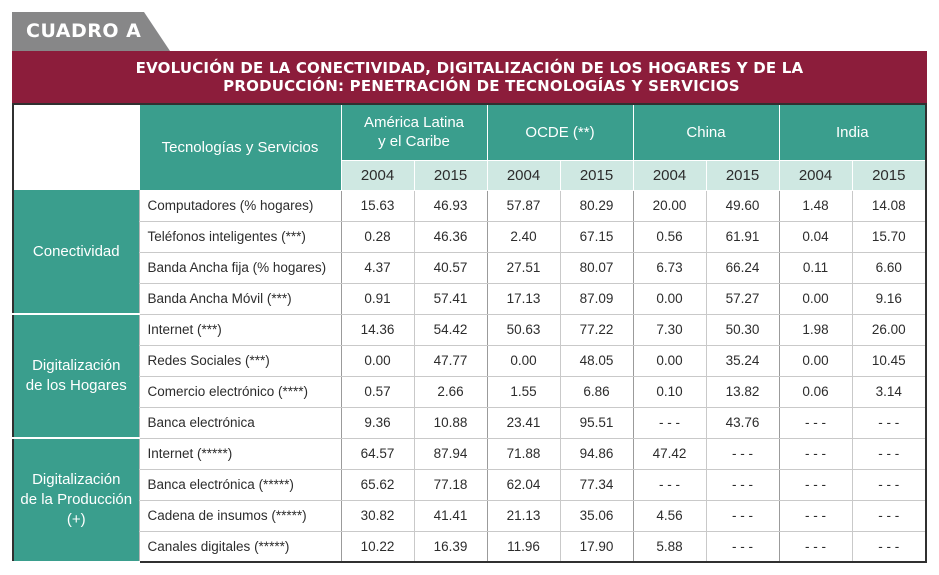  Describe the element at coordinates (742, 206) in the screenshot. I see `value-cell: 49.60` at that location.